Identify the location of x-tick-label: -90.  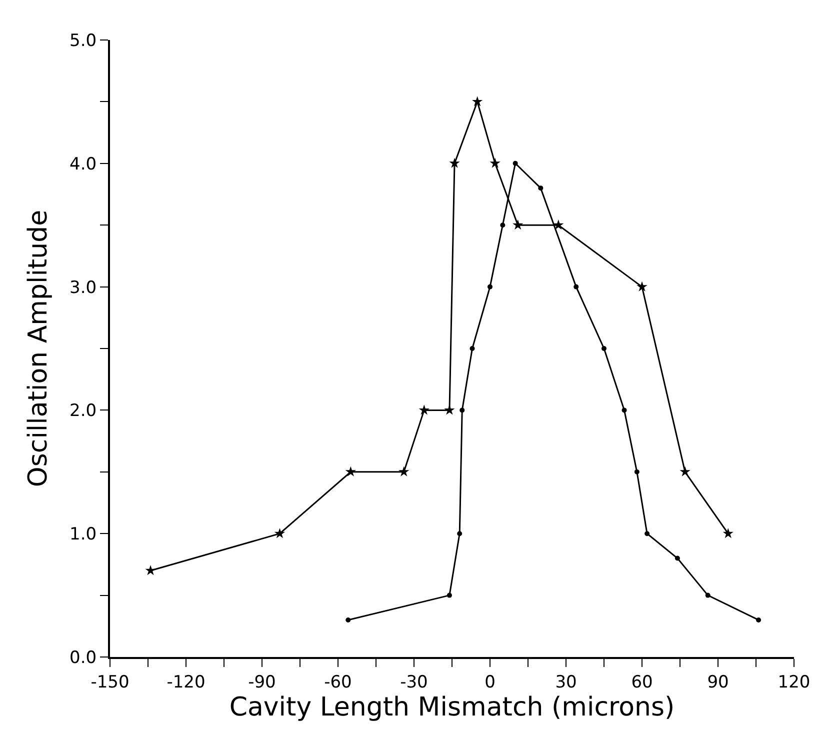
(262, 682).